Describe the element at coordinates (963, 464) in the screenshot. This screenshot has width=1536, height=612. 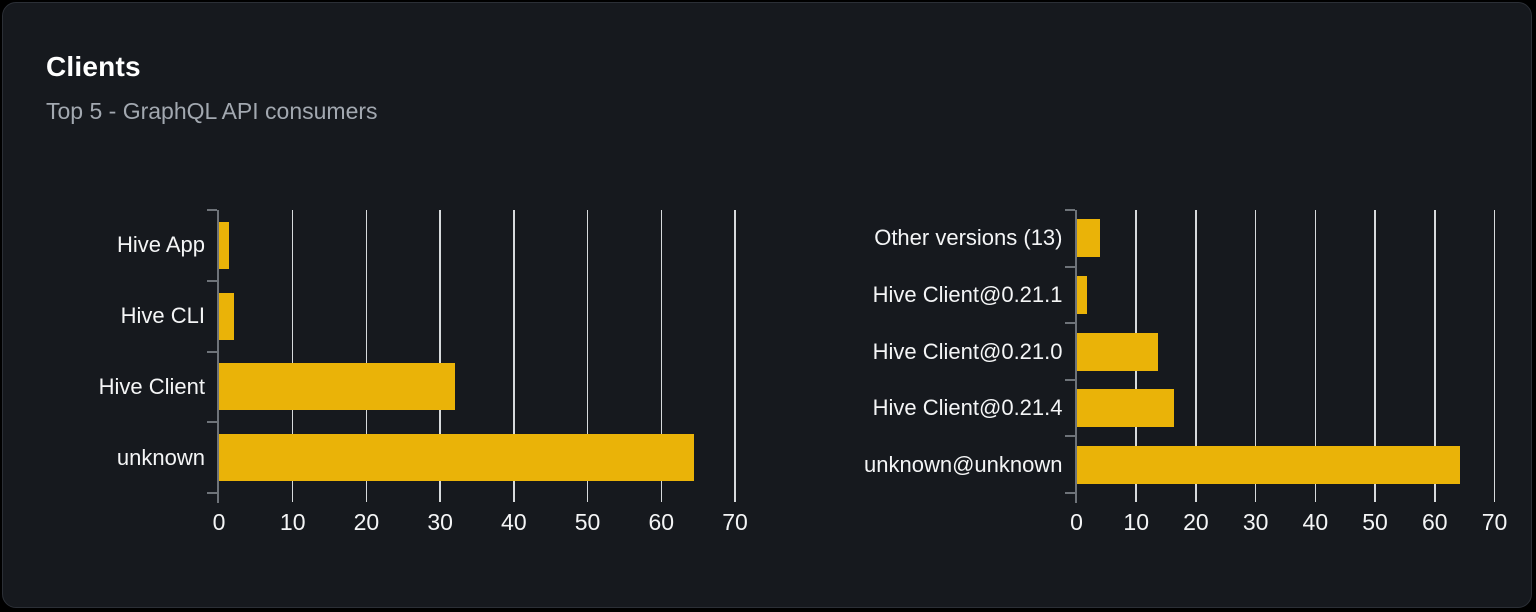
I see `category-label: unknown@unknown` at that location.